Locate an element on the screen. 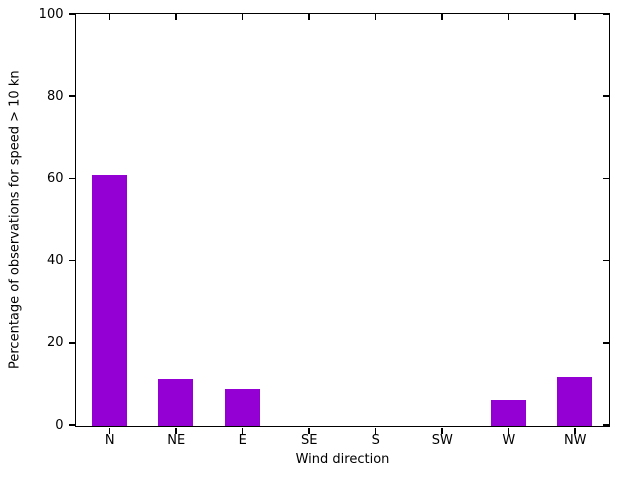  x-tick-bottom-nw is located at coordinates (575, 430).